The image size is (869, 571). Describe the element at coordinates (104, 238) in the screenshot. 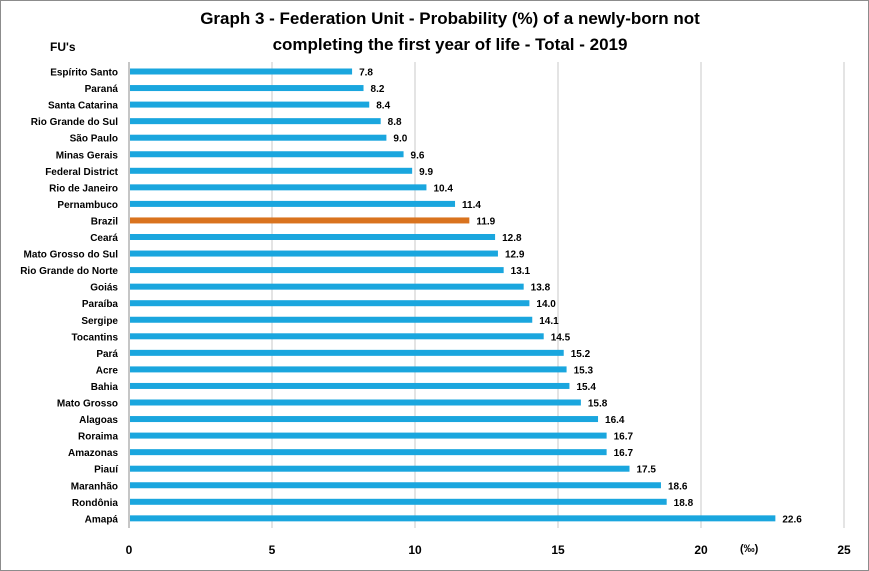

I see `y-tick-label: Ceará` at that location.